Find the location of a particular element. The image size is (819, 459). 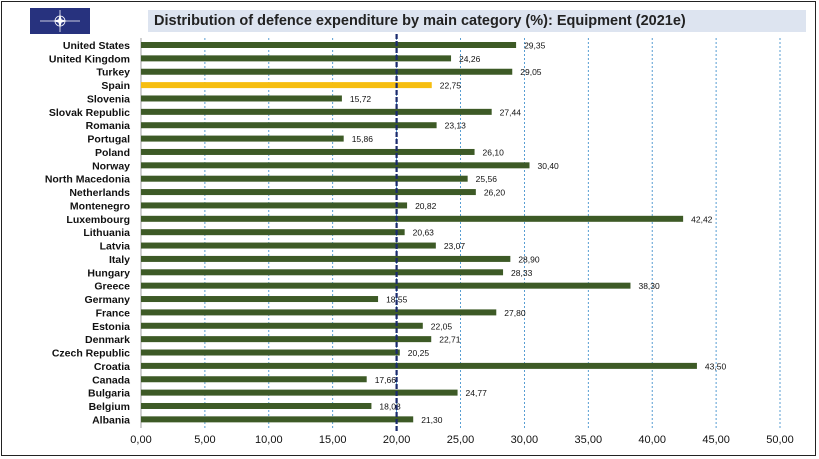

bar-portugal is located at coordinates (242, 138).